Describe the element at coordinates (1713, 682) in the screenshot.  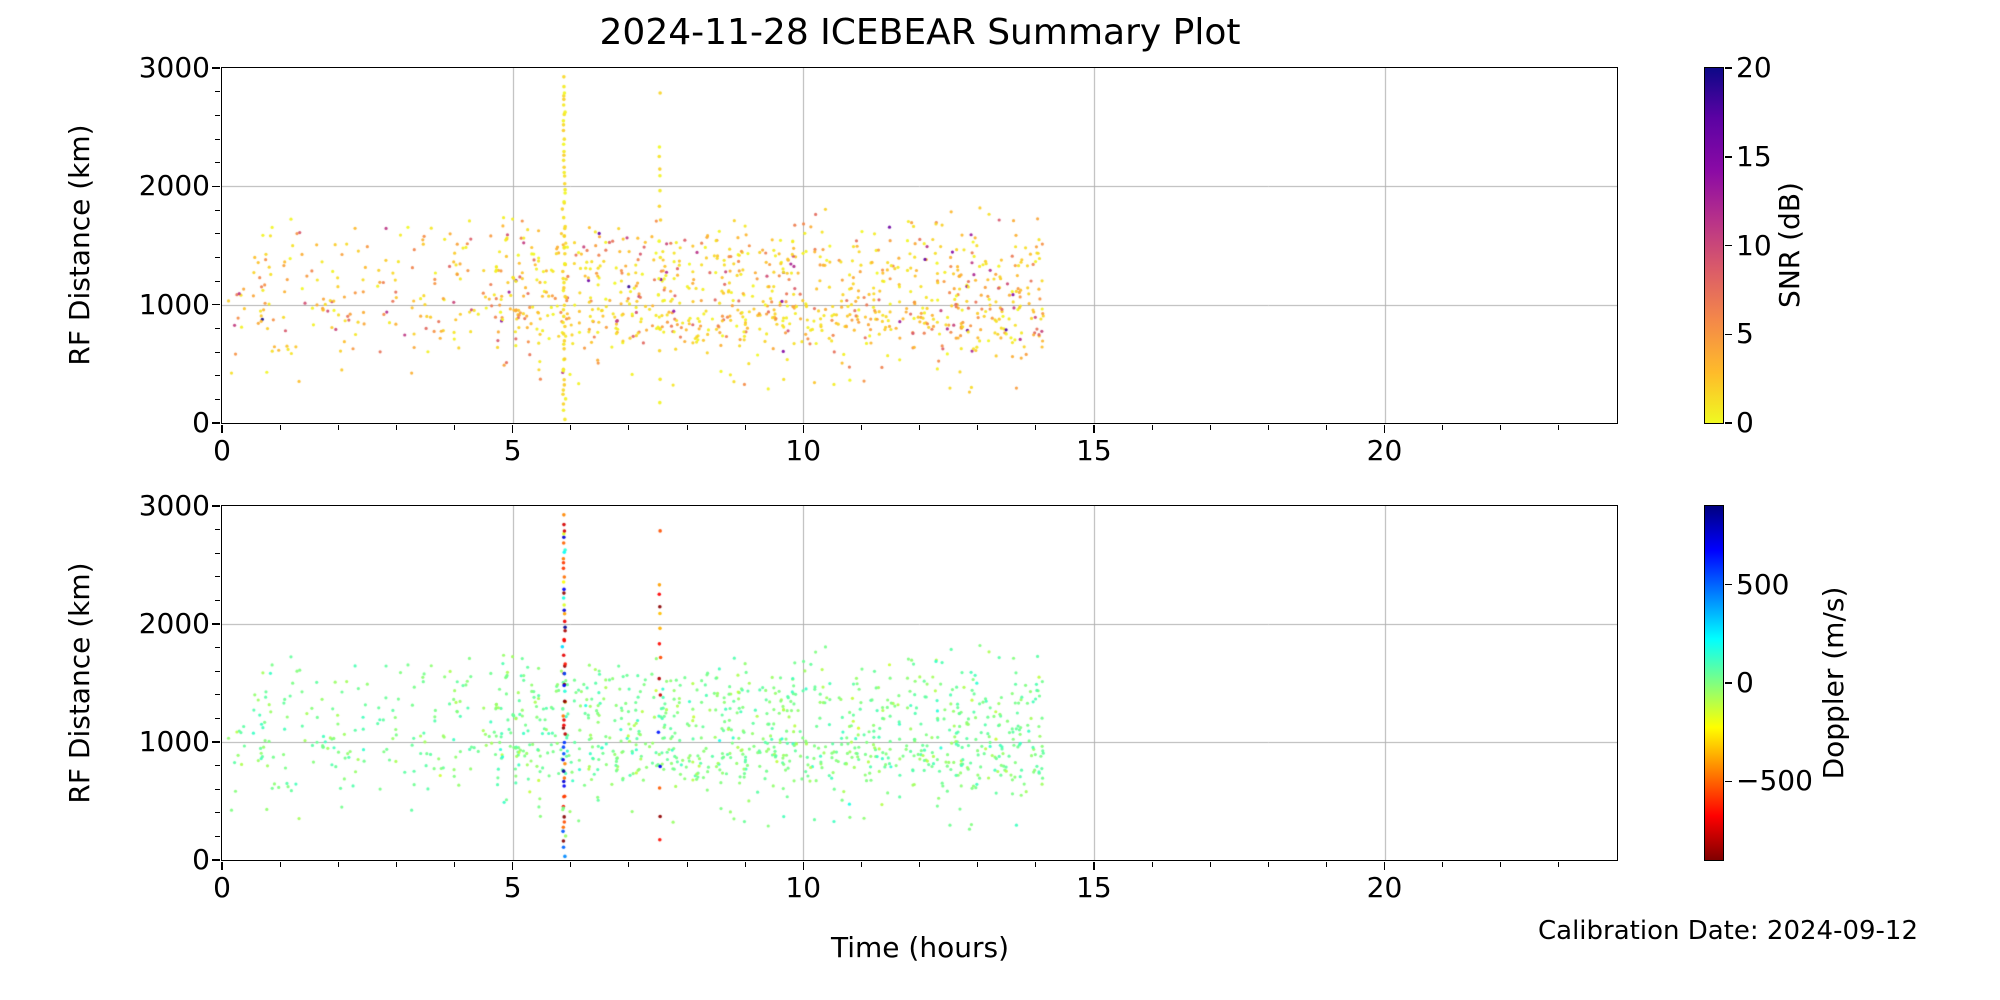
I see `doppler-colorbar` at that location.